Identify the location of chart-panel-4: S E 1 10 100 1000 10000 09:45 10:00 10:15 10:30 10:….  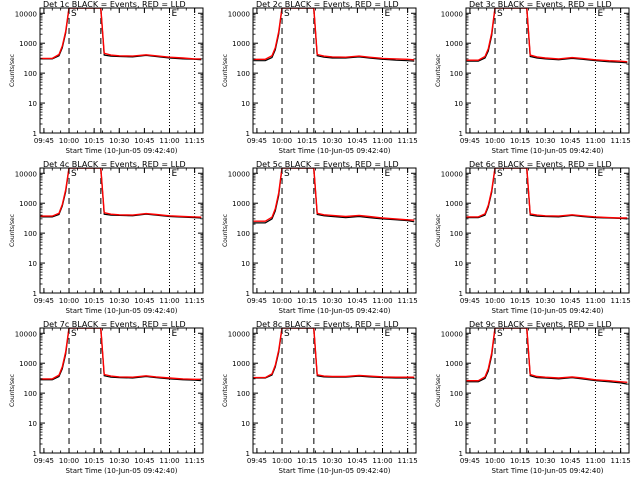
(107, 237).